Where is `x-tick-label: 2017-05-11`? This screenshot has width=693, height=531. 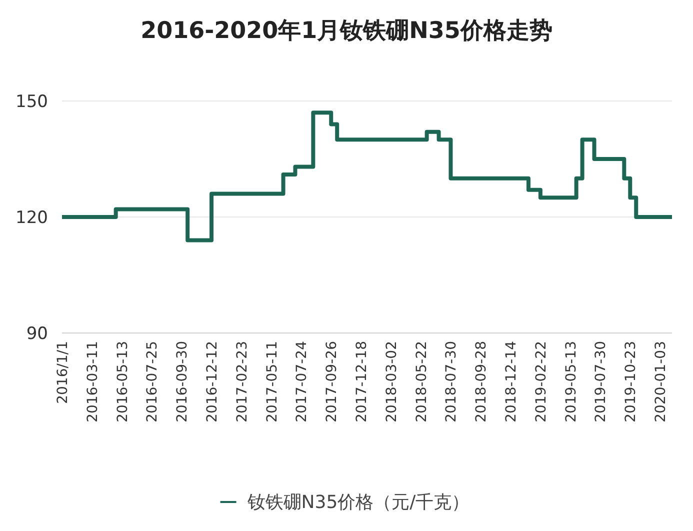 x-tick-label: 2017-05-11 is located at coordinates (272, 381).